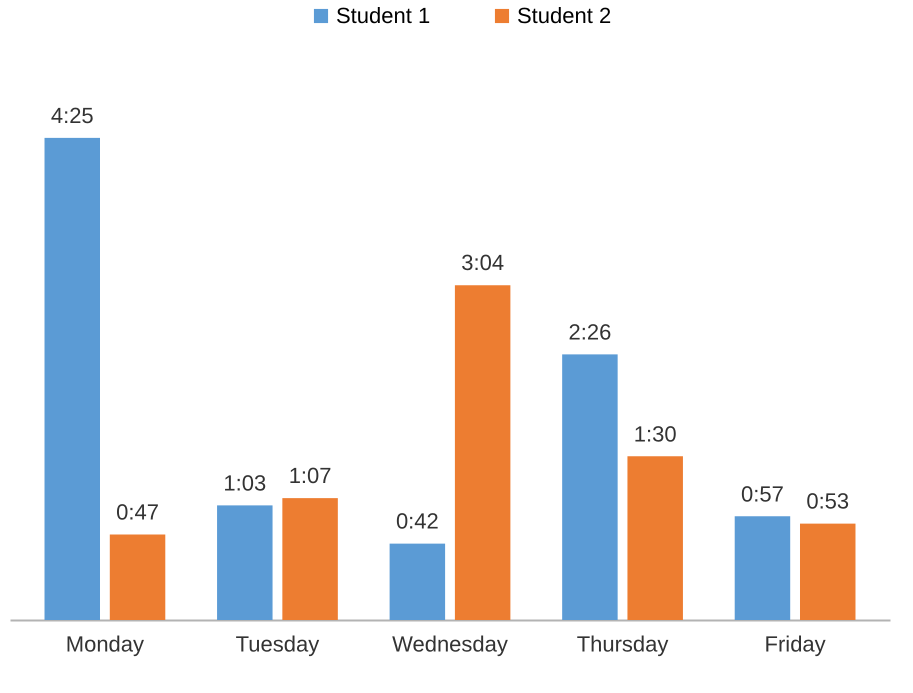 The image size is (913, 693). Describe the element at coordinates (450, 644) in the screenshot. I see `x-tick-label: Wednesday` at that location.